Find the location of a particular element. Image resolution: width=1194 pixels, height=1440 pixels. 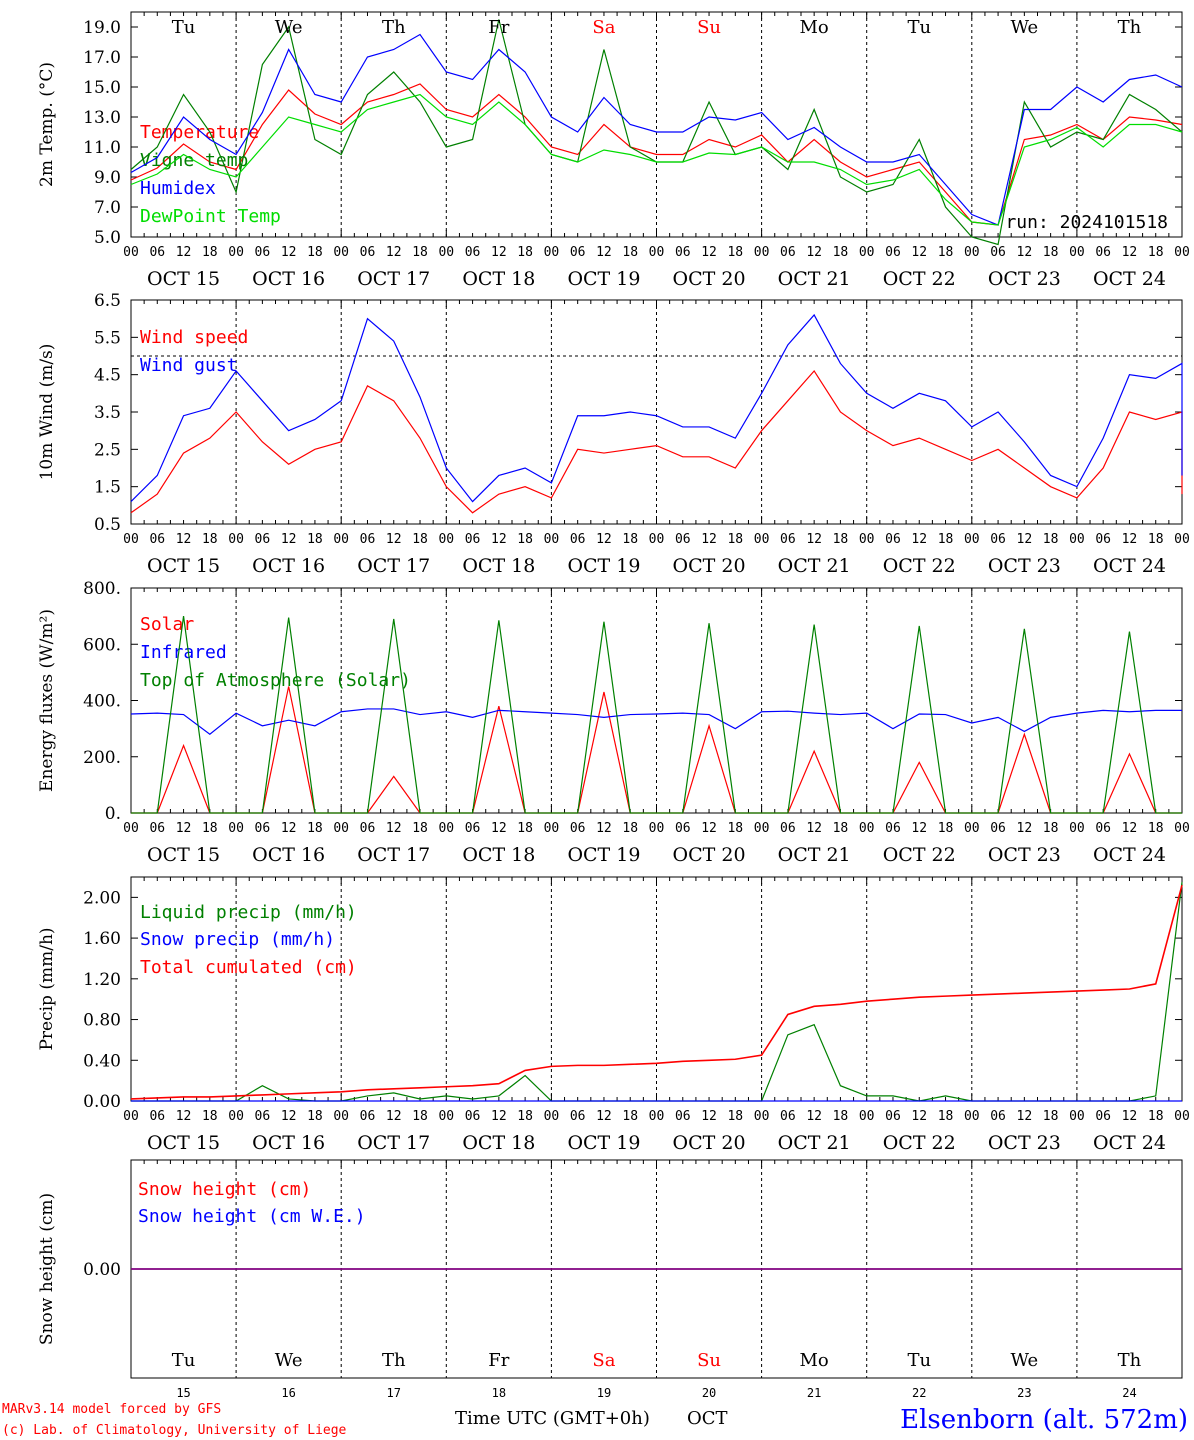

footer-axis-title: Time UTC (GMT+0h) is located at coordinates (552, 1418).